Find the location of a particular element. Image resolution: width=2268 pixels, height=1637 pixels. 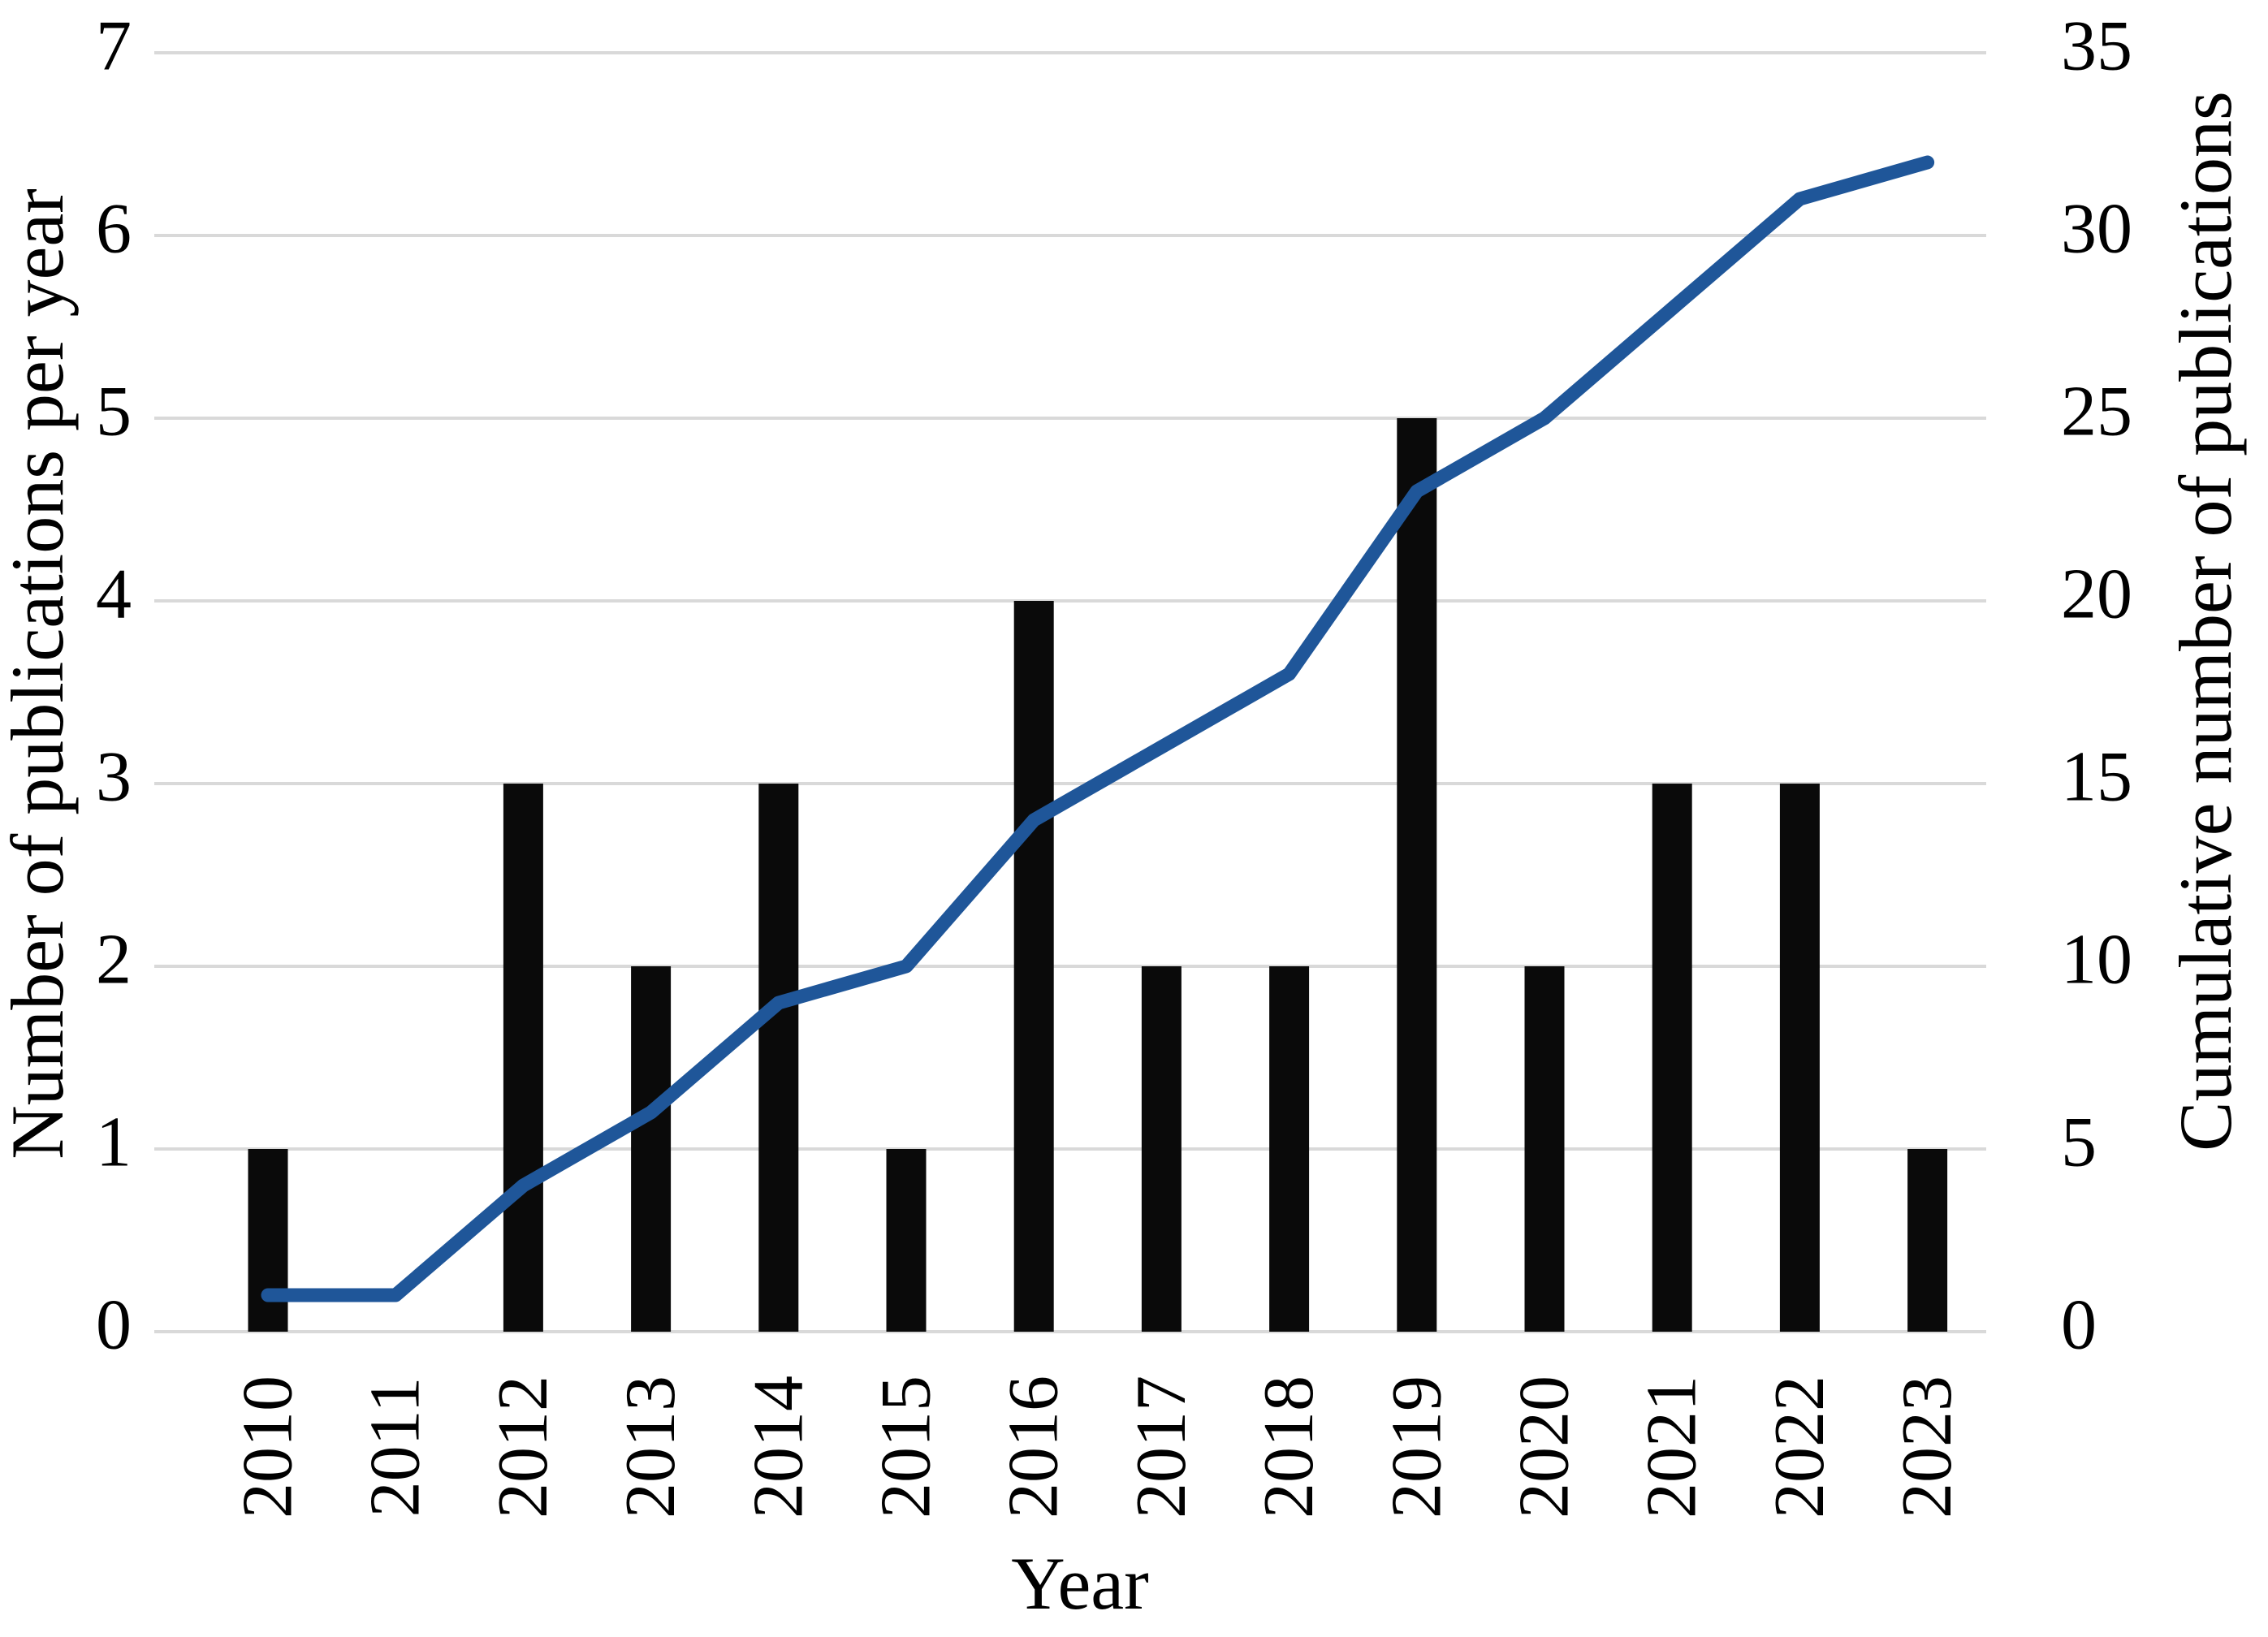

x-tick-label-2020: 2020 is located at coordinates (1545, 1447).